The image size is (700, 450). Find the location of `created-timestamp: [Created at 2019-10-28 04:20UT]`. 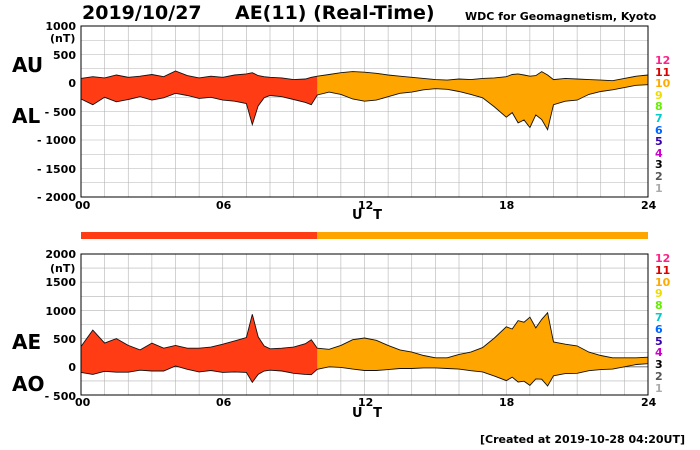

created-timestamp: [Created at 2019-10-28 04:20UT] is located at coordinates (583, 439).